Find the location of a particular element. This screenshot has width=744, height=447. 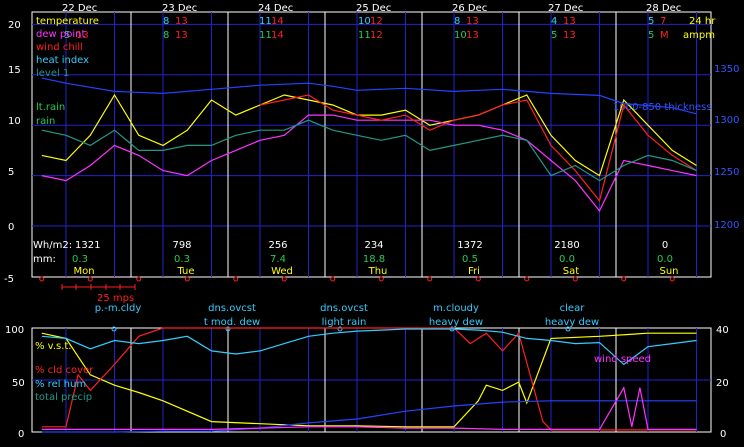

thickness-axis-labels: 1350 1300 1250 1200 is located at coordinates (726, 147).